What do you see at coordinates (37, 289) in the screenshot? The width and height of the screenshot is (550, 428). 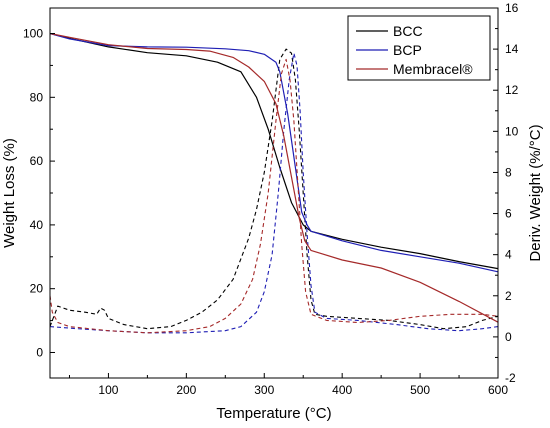 I see `left-y-tick-label: 20` at bounding box center [37, 289].